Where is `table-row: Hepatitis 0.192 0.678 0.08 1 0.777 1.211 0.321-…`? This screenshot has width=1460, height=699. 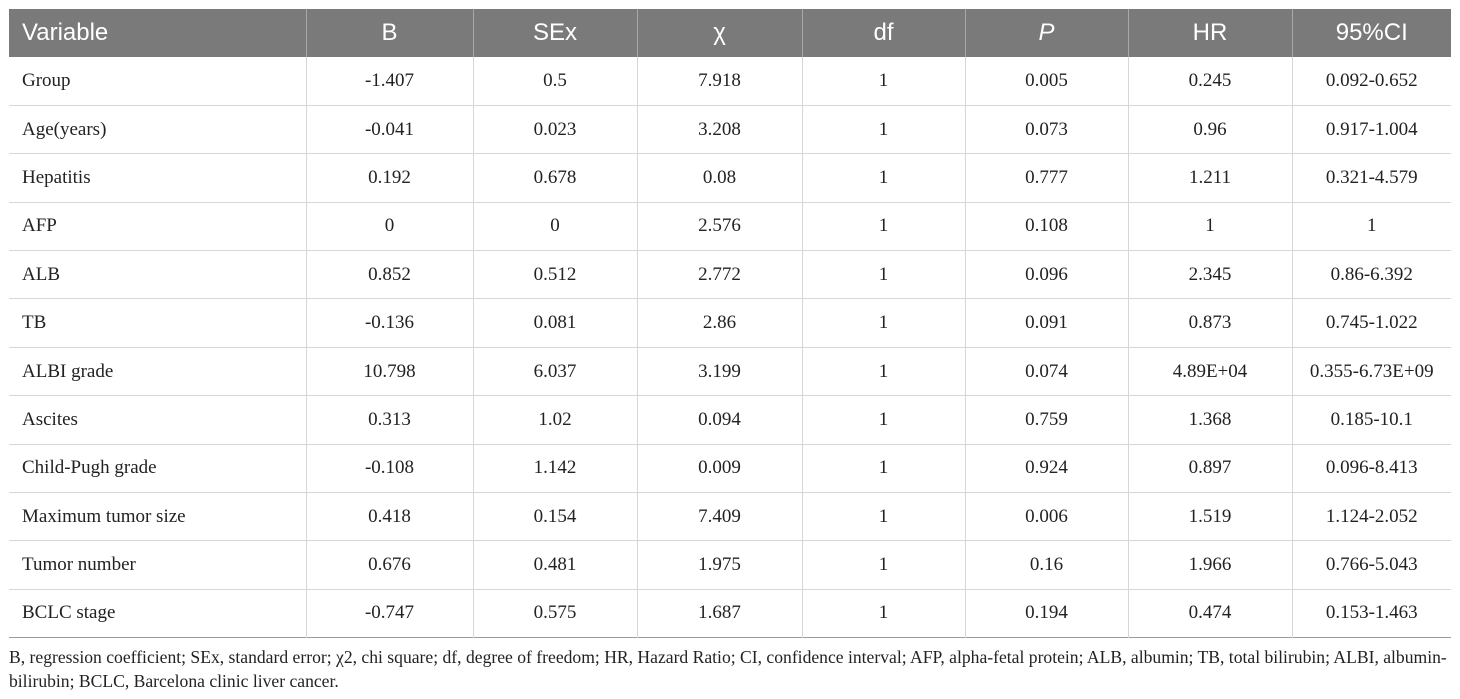
table-row: Hepatitis 0.192 0.678 0.08 1 0.777 1.211 0.321-… is located at coordinates (730, 178).